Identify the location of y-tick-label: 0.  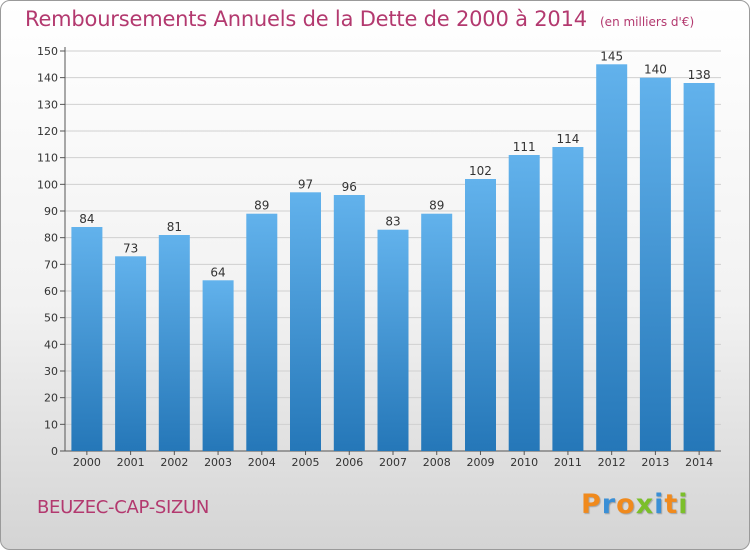
(54, 451).